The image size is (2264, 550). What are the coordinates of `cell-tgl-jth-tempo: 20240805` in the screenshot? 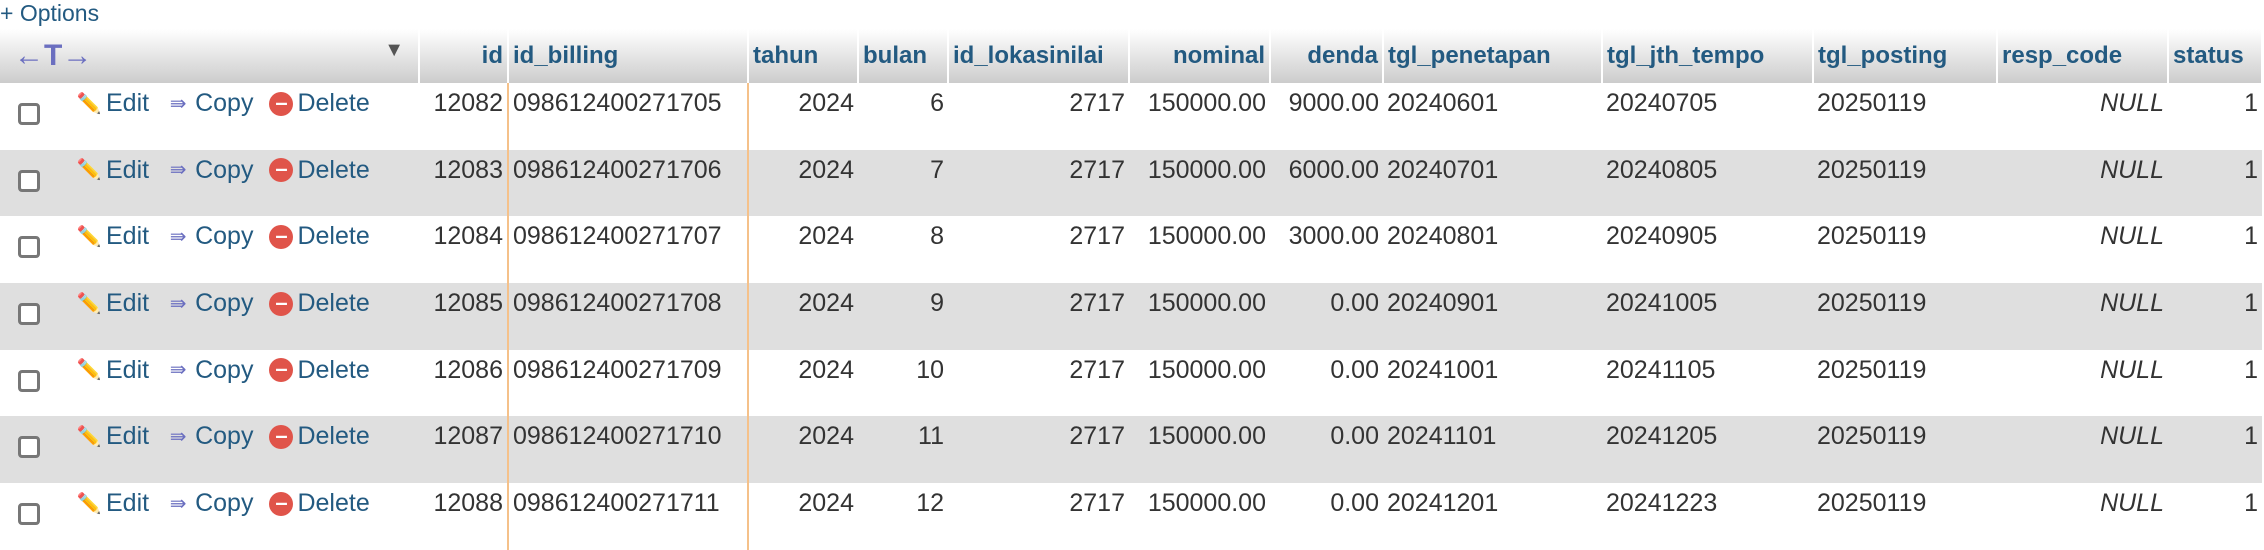 It's located at (1707, 183).